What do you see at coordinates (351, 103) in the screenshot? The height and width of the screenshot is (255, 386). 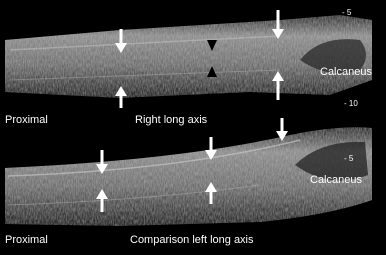 I see `depth-mark: - 10` at bounding box center [351, 103].